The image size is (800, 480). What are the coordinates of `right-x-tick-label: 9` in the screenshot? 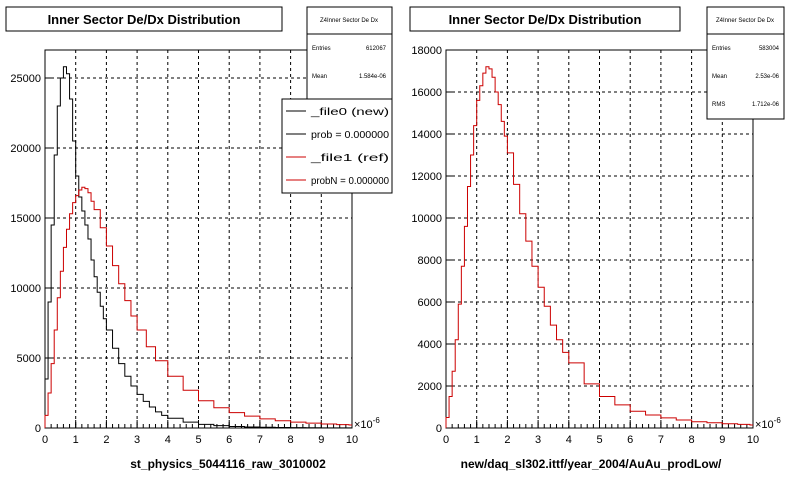 It's located at (722, 440).